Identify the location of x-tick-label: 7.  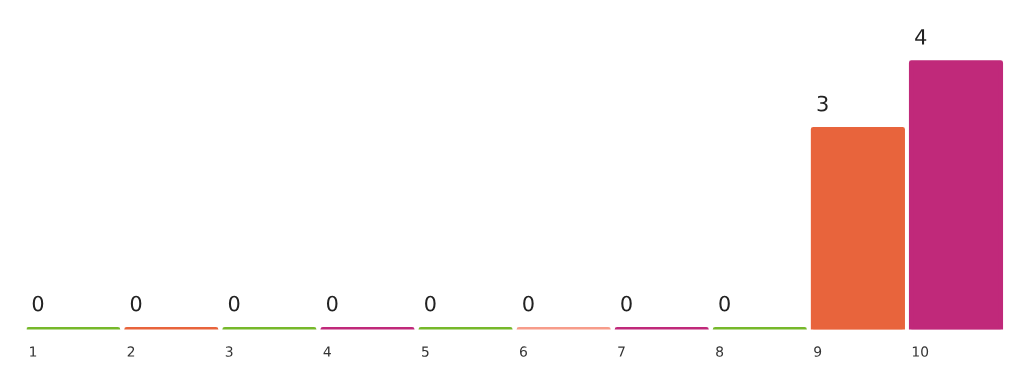
(621, 351).